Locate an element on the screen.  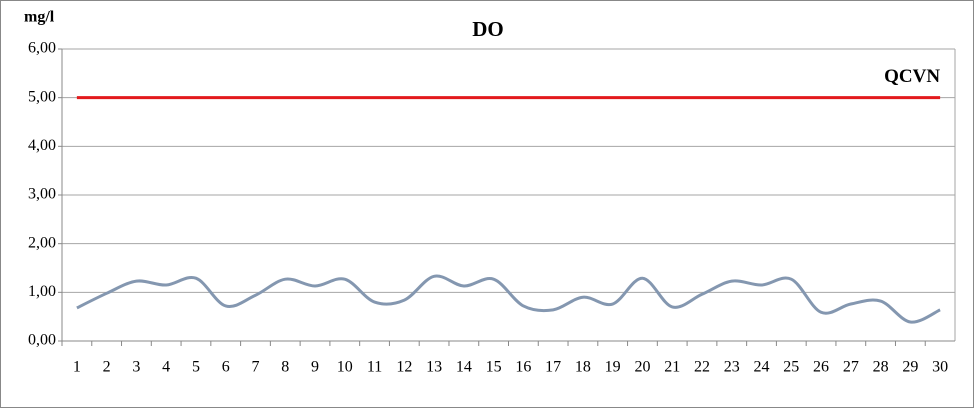
x-tick-label: 19 is located at coordinates (613, 367).